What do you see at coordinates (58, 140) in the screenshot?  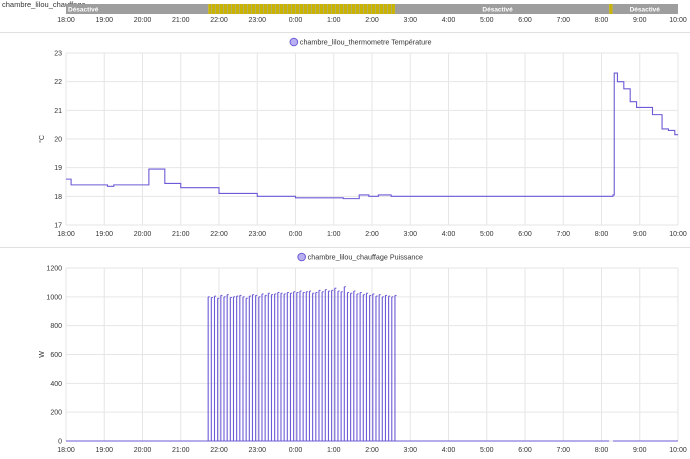 I see `y-tick-label: 20` at bounding box center [58, 140].